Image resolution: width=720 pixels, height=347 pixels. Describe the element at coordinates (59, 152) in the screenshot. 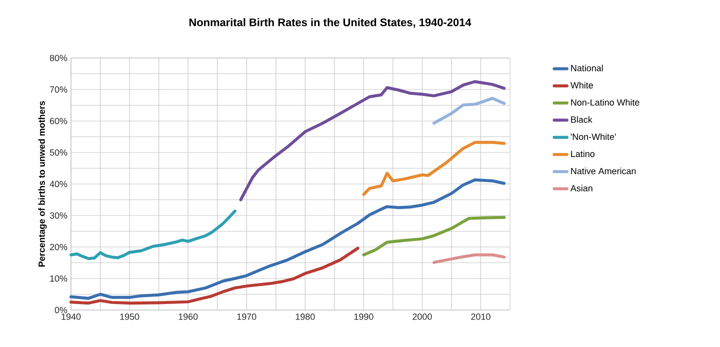

I see `y-tick-label: 50%` at that location.